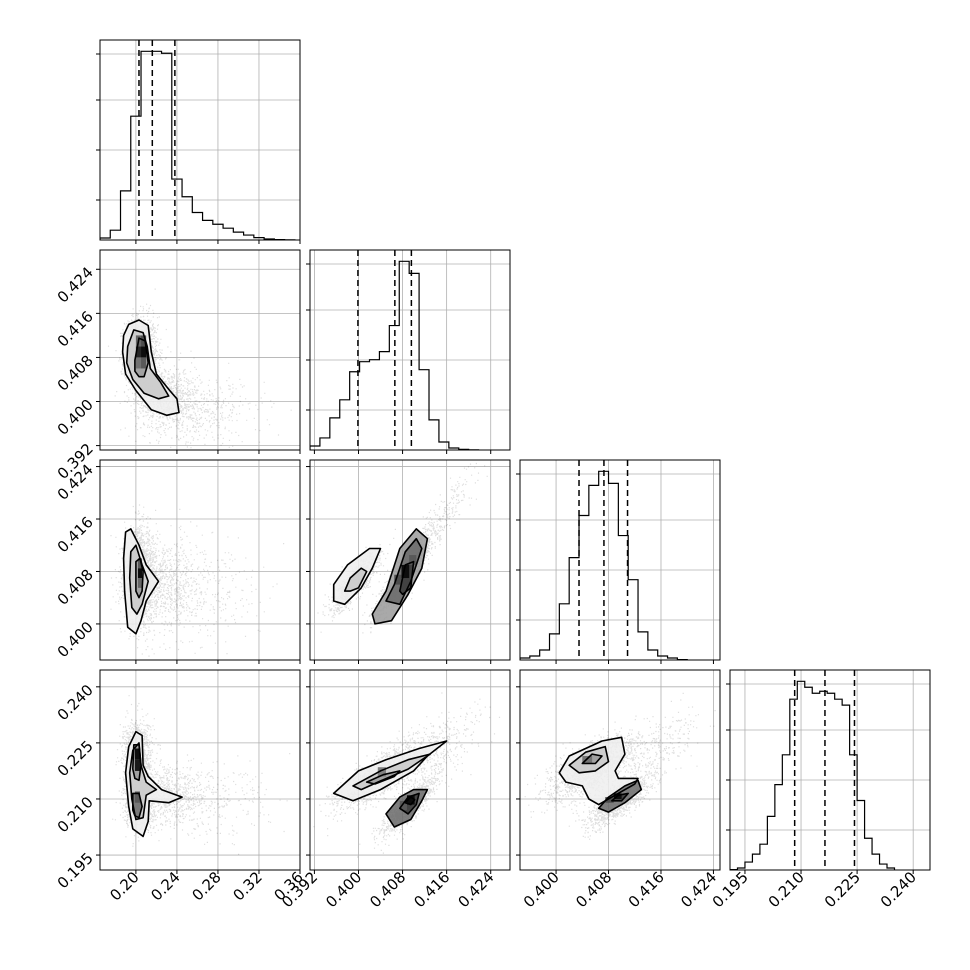 This screenshot has width=970, height=970. I want to click on y-tick-label: 0.195, so click(75, 870).